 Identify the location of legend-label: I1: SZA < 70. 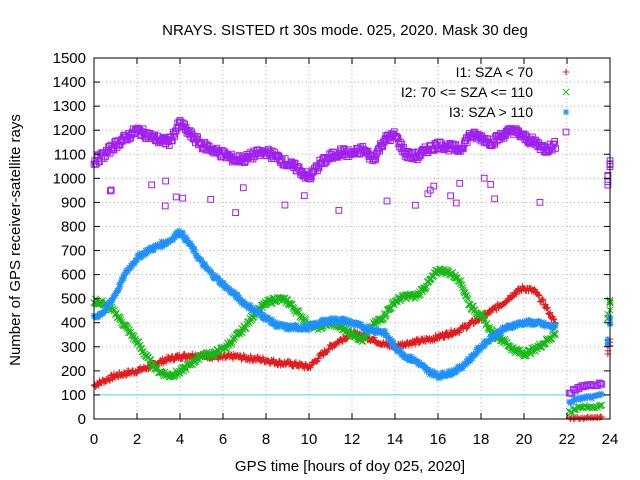
(495, 72).